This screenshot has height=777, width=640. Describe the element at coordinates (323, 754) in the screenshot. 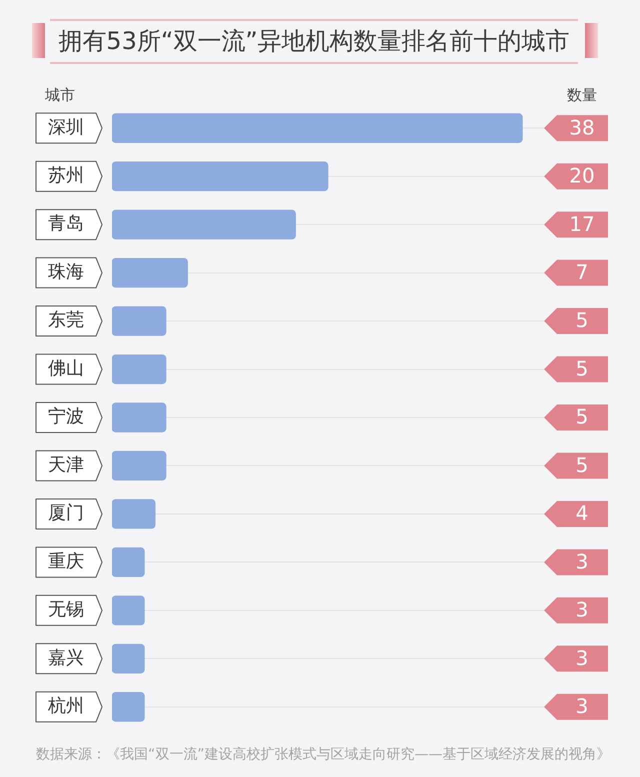

I see `source-note: 数据来源：《我国“双一流”建设高校扩张模式与区域走向研究——基于区域经济发展的视角》` at that location.